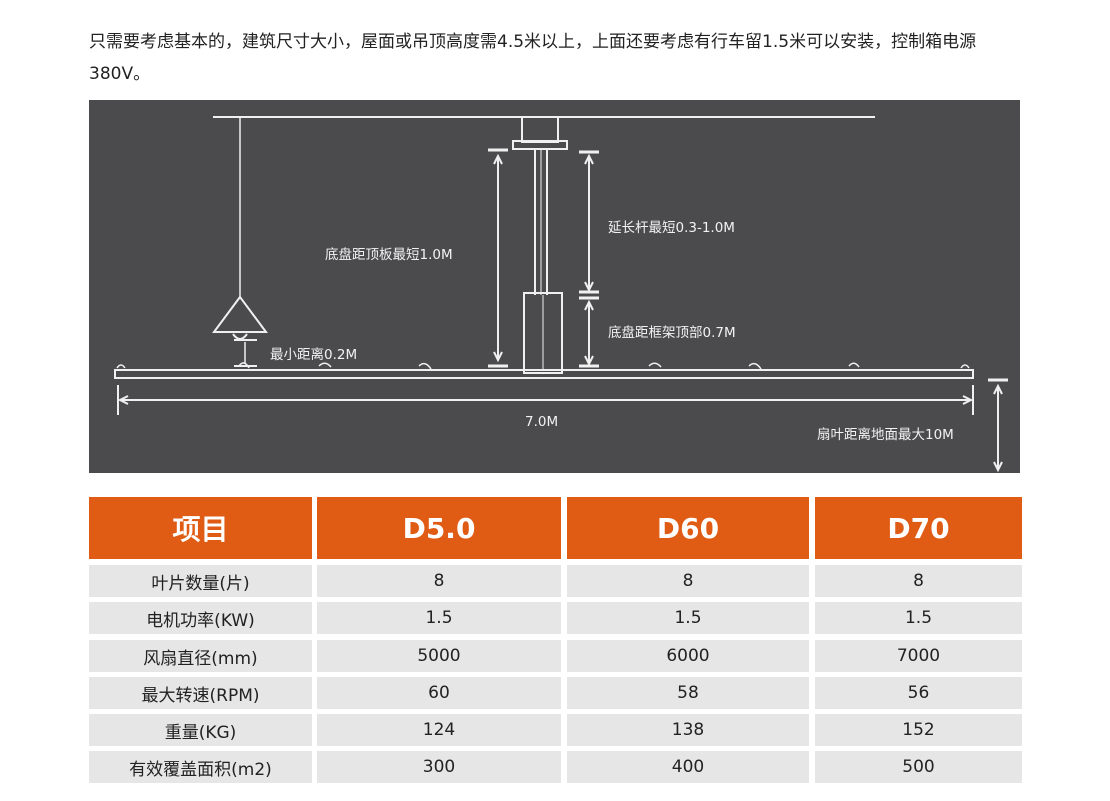  What do you see at coordinates (589, 259) in the screenshot?
I see `dimension-extension-rod` at bounding box center [589, 259].